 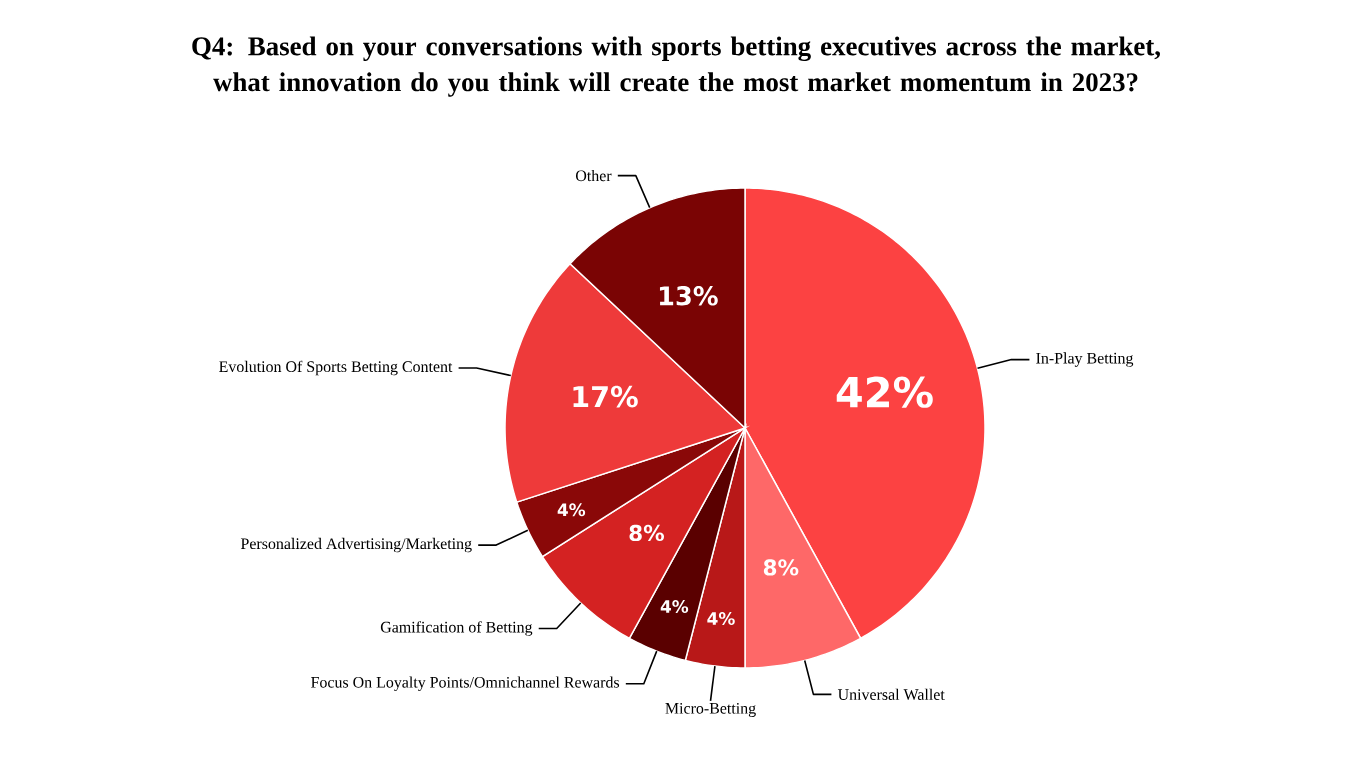 What do you see at coordinates (465, 683) in the screenshot?
I see `slice-label: Focus On Loyalty Points/Omnichannel Rewards` at bounding box center [465, 683].